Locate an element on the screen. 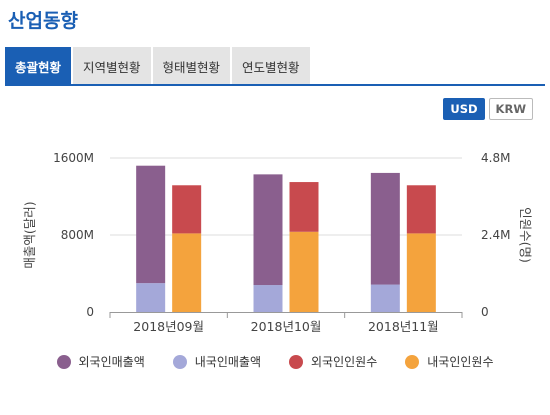 The height and width of the screenshot is (415, 550). chart-axes is located at coordinates (286, 315).